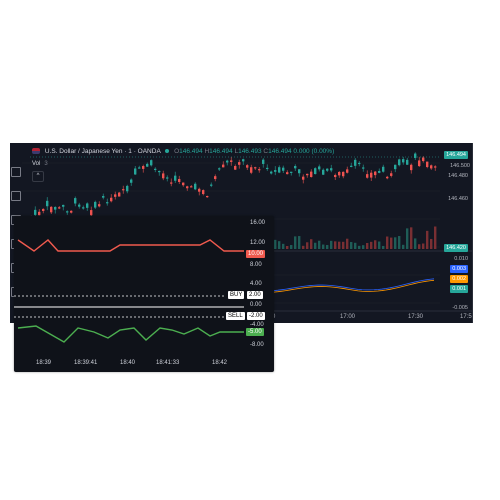 This screenshot has height=500, width=500. I want to click on macd-label: 0.010, so click(461, 259).